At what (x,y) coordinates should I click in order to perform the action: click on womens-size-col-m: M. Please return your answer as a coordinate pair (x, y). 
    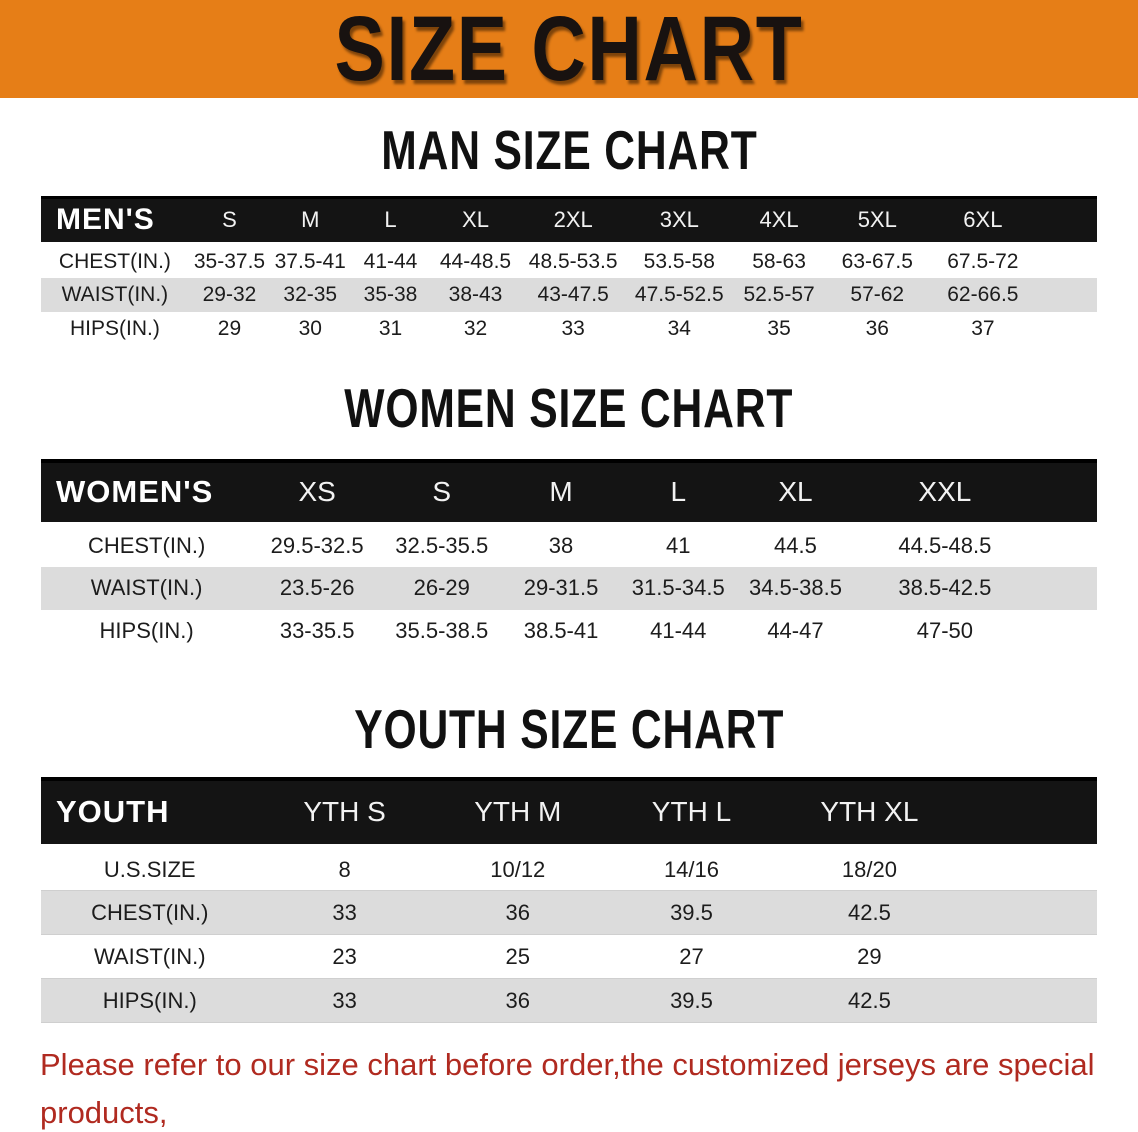
    Looking at the image, I should click on (561, 492).